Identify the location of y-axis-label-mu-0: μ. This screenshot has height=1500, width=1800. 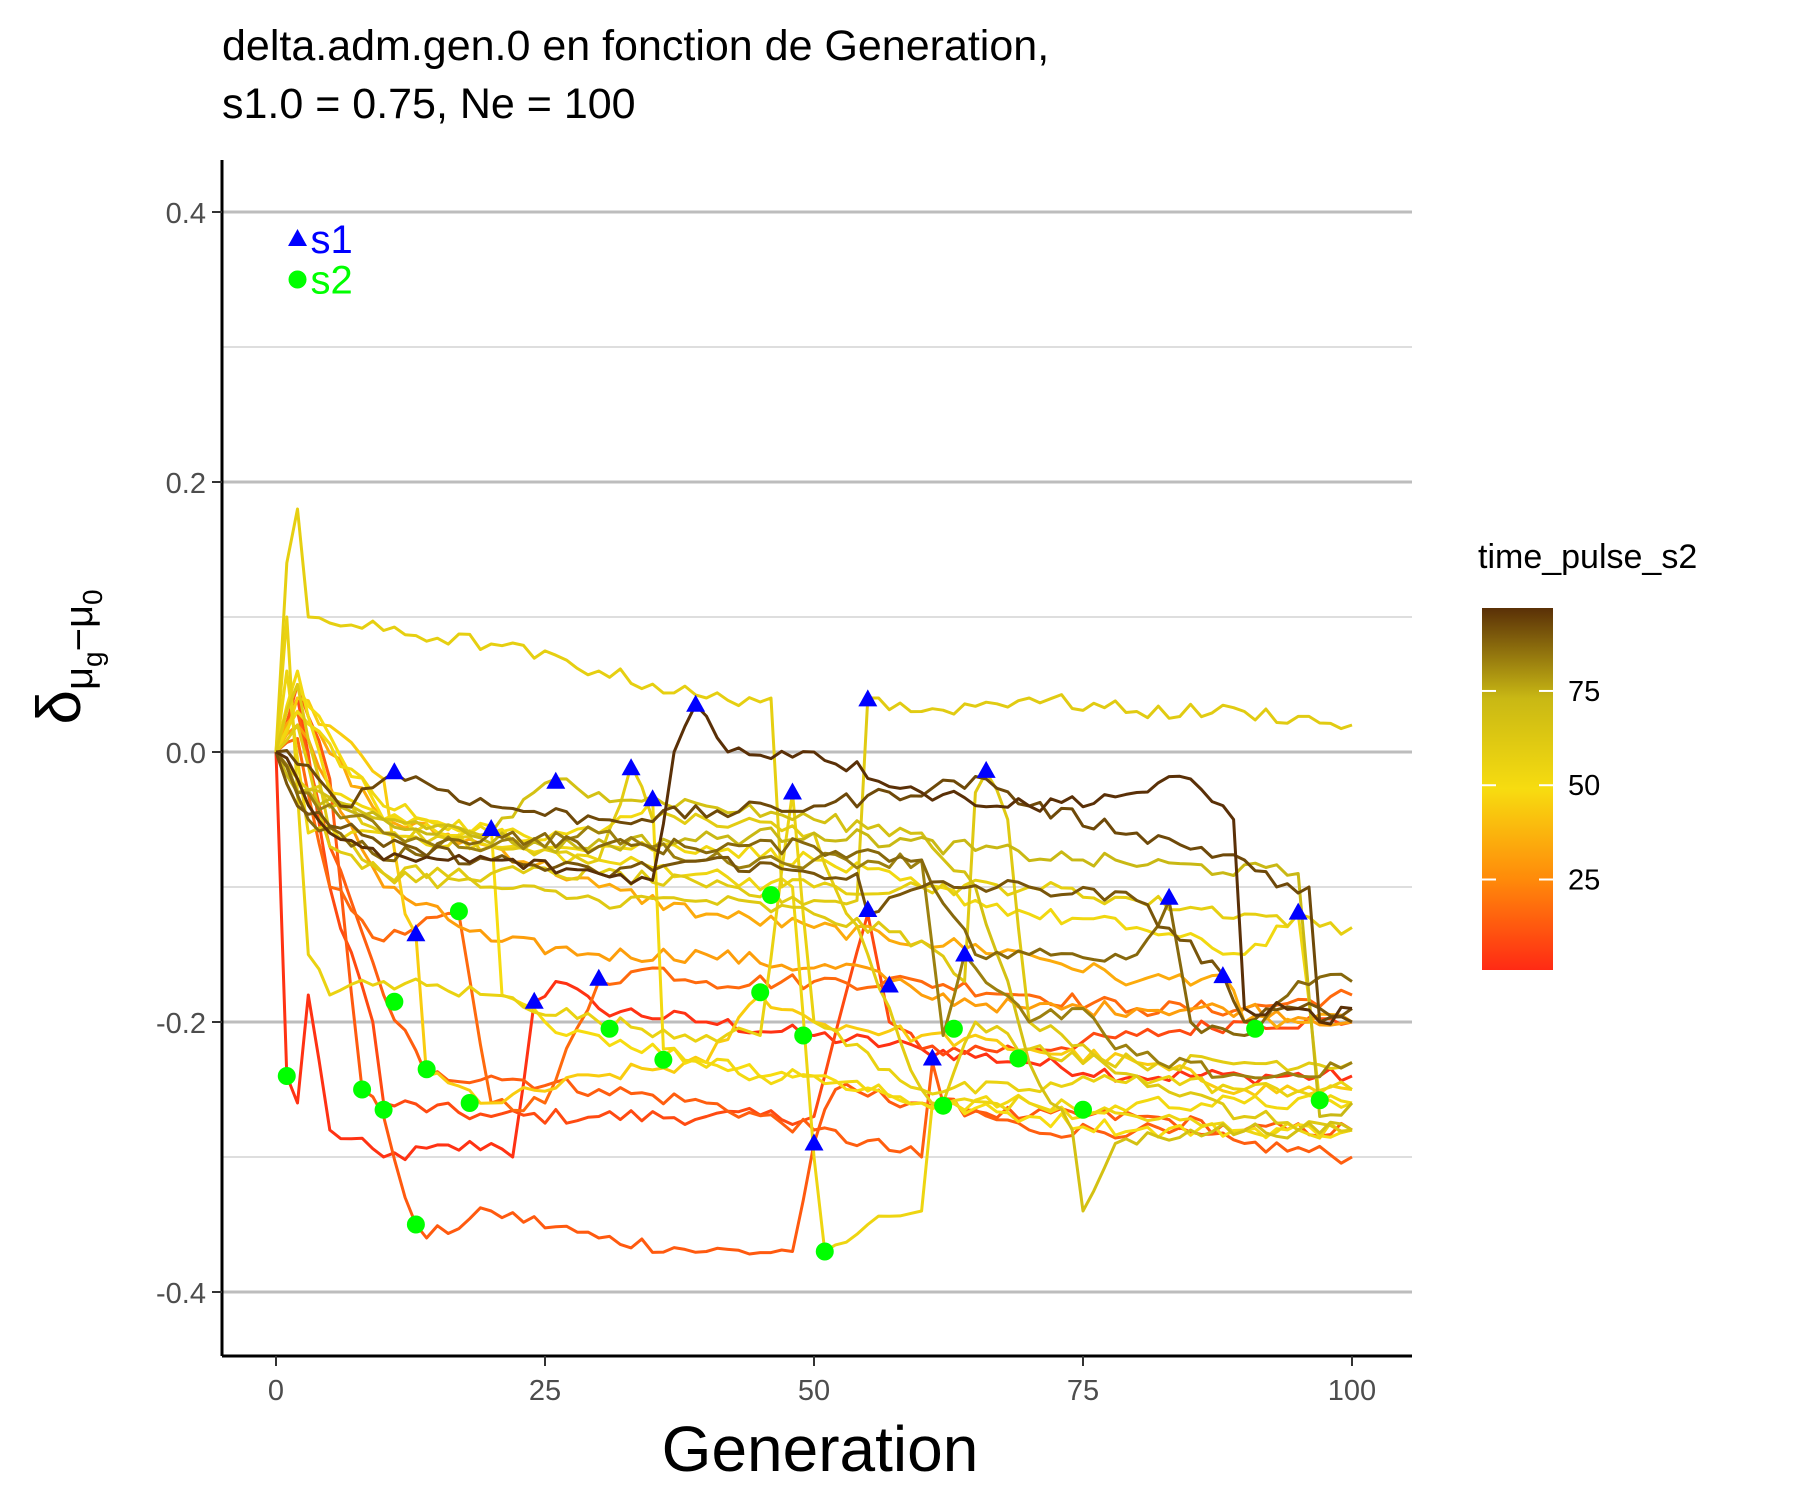
(79, 616).